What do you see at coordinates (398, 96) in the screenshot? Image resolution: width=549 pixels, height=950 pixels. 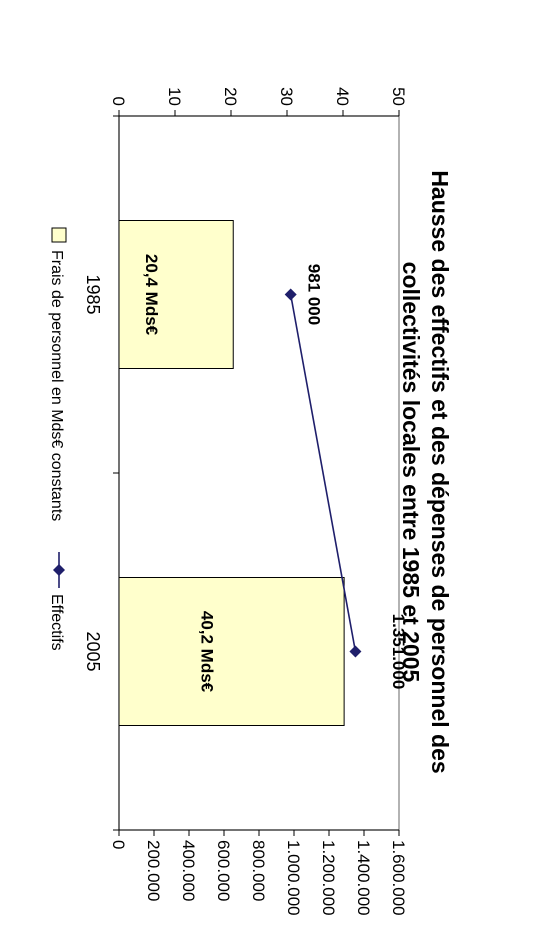 I see `primary-tick-label: 50` at bounding box center [398, 96].